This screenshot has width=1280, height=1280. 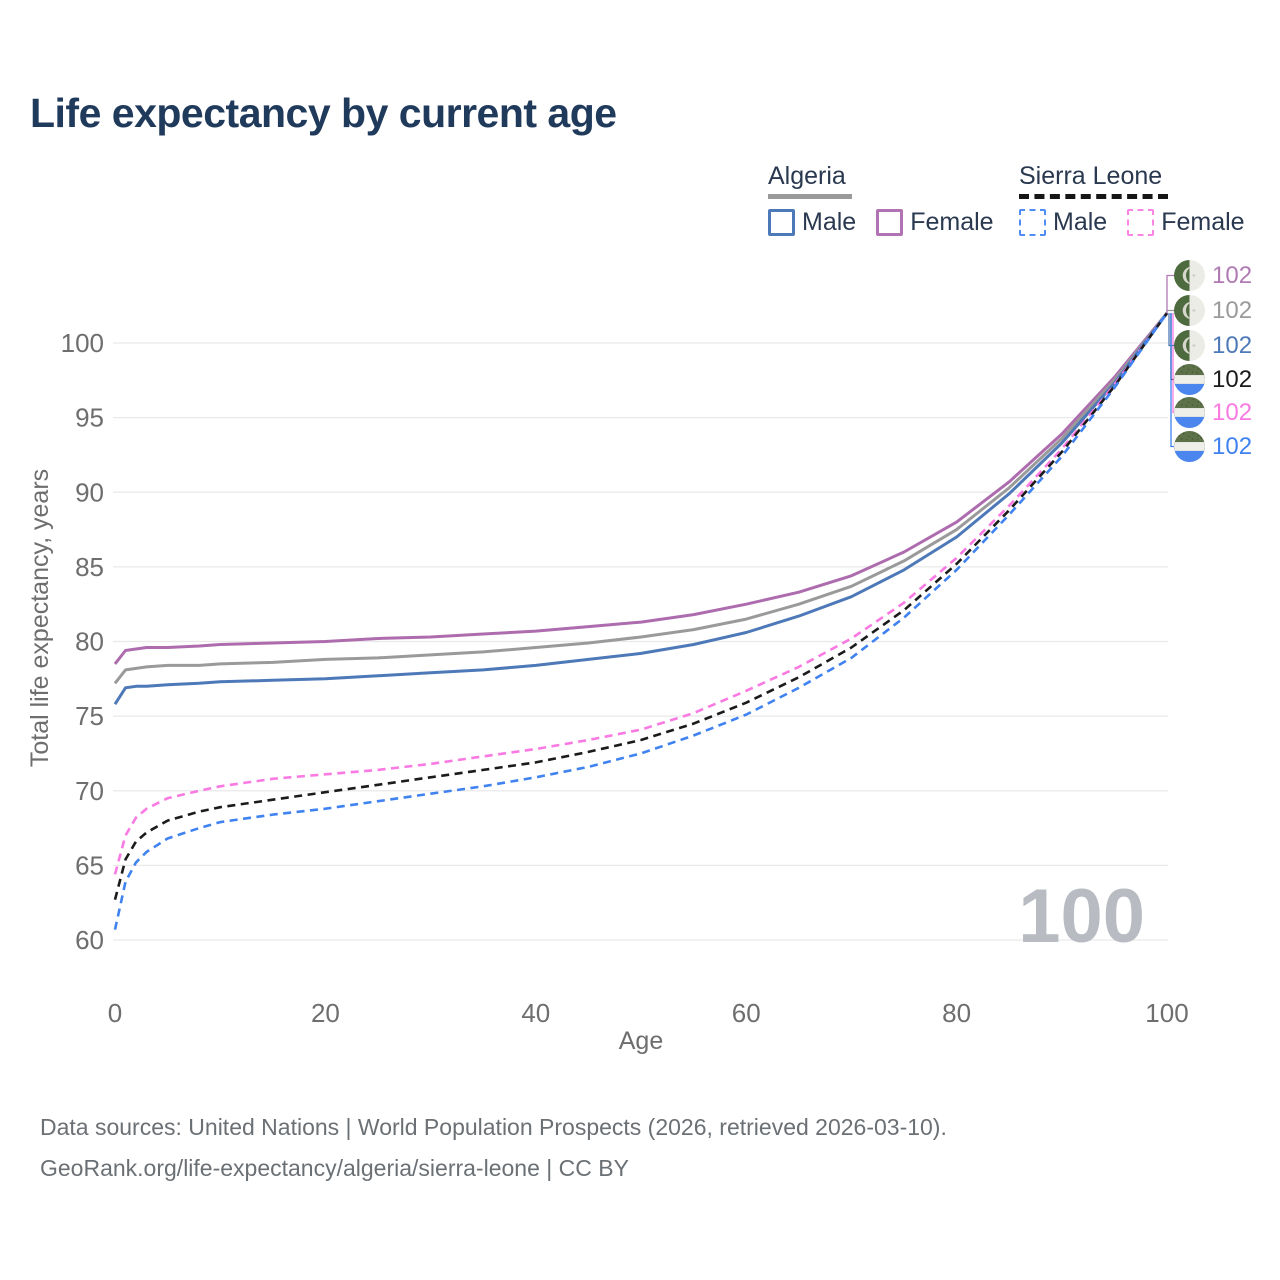 What do you see at coordinates (829, 222) in the screenshot?
I see `legend-label-algeria-male: Male` at bounding box center [829, 222].